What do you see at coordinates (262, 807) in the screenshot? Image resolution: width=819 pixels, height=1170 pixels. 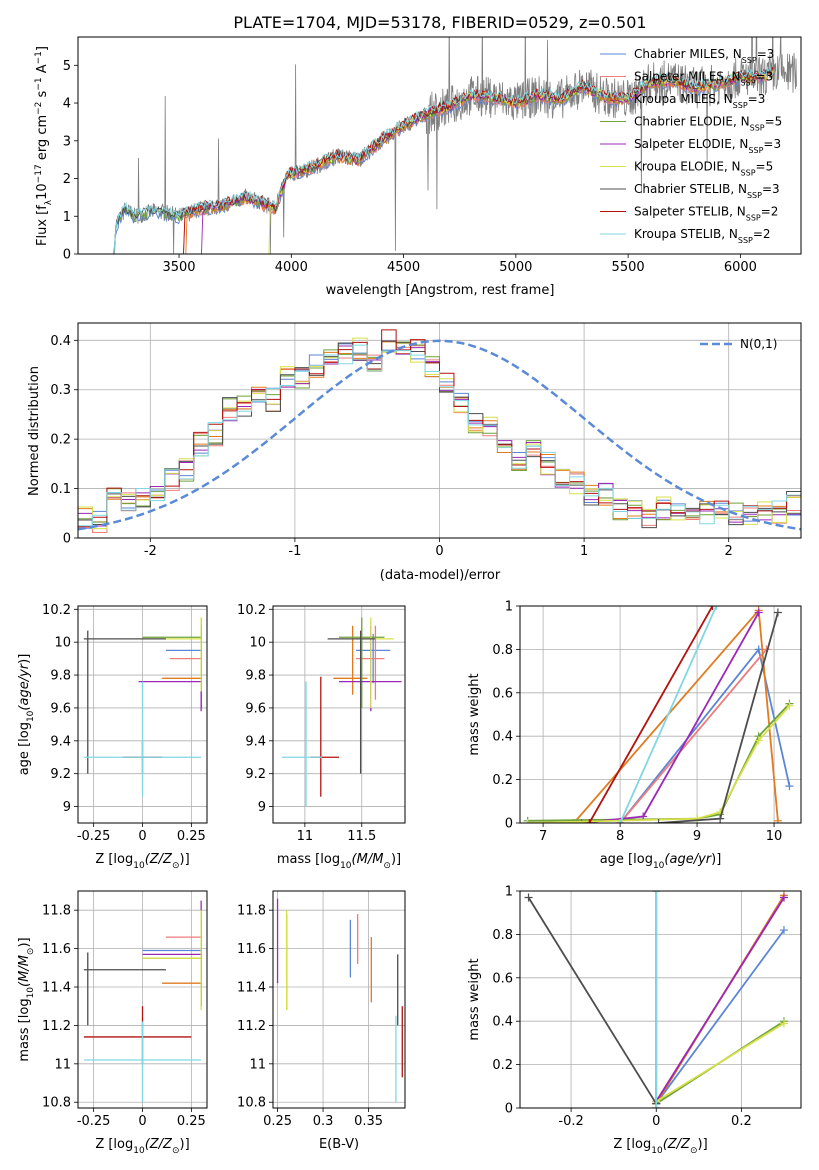 I see `y-tick-label: 9` at bounding box center [262, 807].